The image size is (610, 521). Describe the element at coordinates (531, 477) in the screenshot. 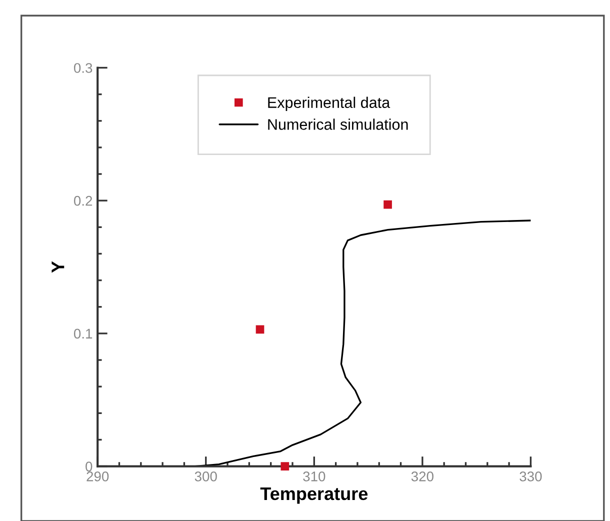

I see `x-tick-label: 330` at that location.